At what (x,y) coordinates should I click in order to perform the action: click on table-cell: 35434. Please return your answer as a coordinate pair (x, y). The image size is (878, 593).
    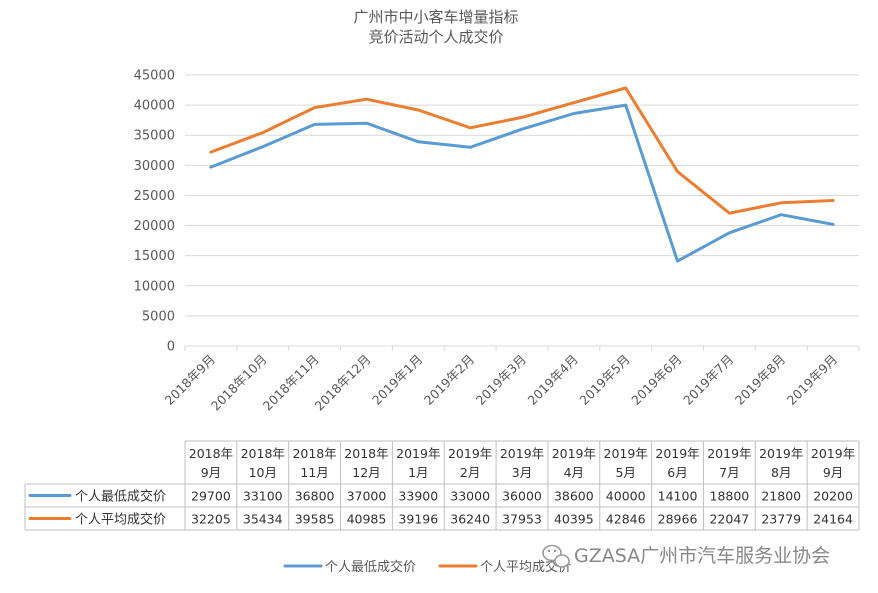
    Looking at the image, I should click on (263, 519).